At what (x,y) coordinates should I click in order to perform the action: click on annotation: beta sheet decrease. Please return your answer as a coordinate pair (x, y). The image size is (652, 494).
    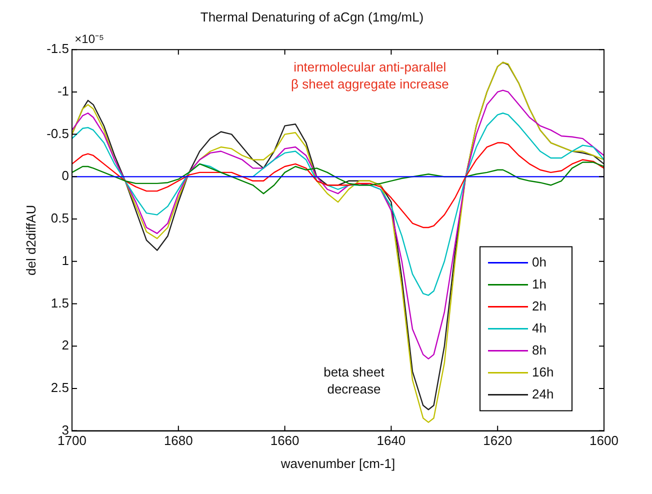
    Looking at the image, I should click on (354, 380).